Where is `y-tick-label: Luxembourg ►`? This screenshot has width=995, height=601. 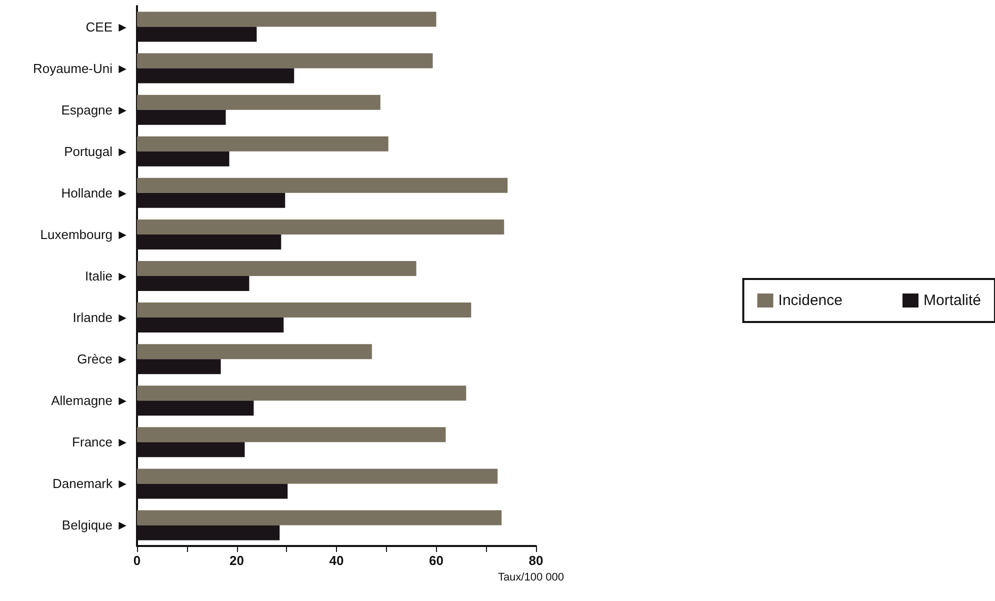
y-tick-label: Luxembourg ► is located at coordinates (84, 234).